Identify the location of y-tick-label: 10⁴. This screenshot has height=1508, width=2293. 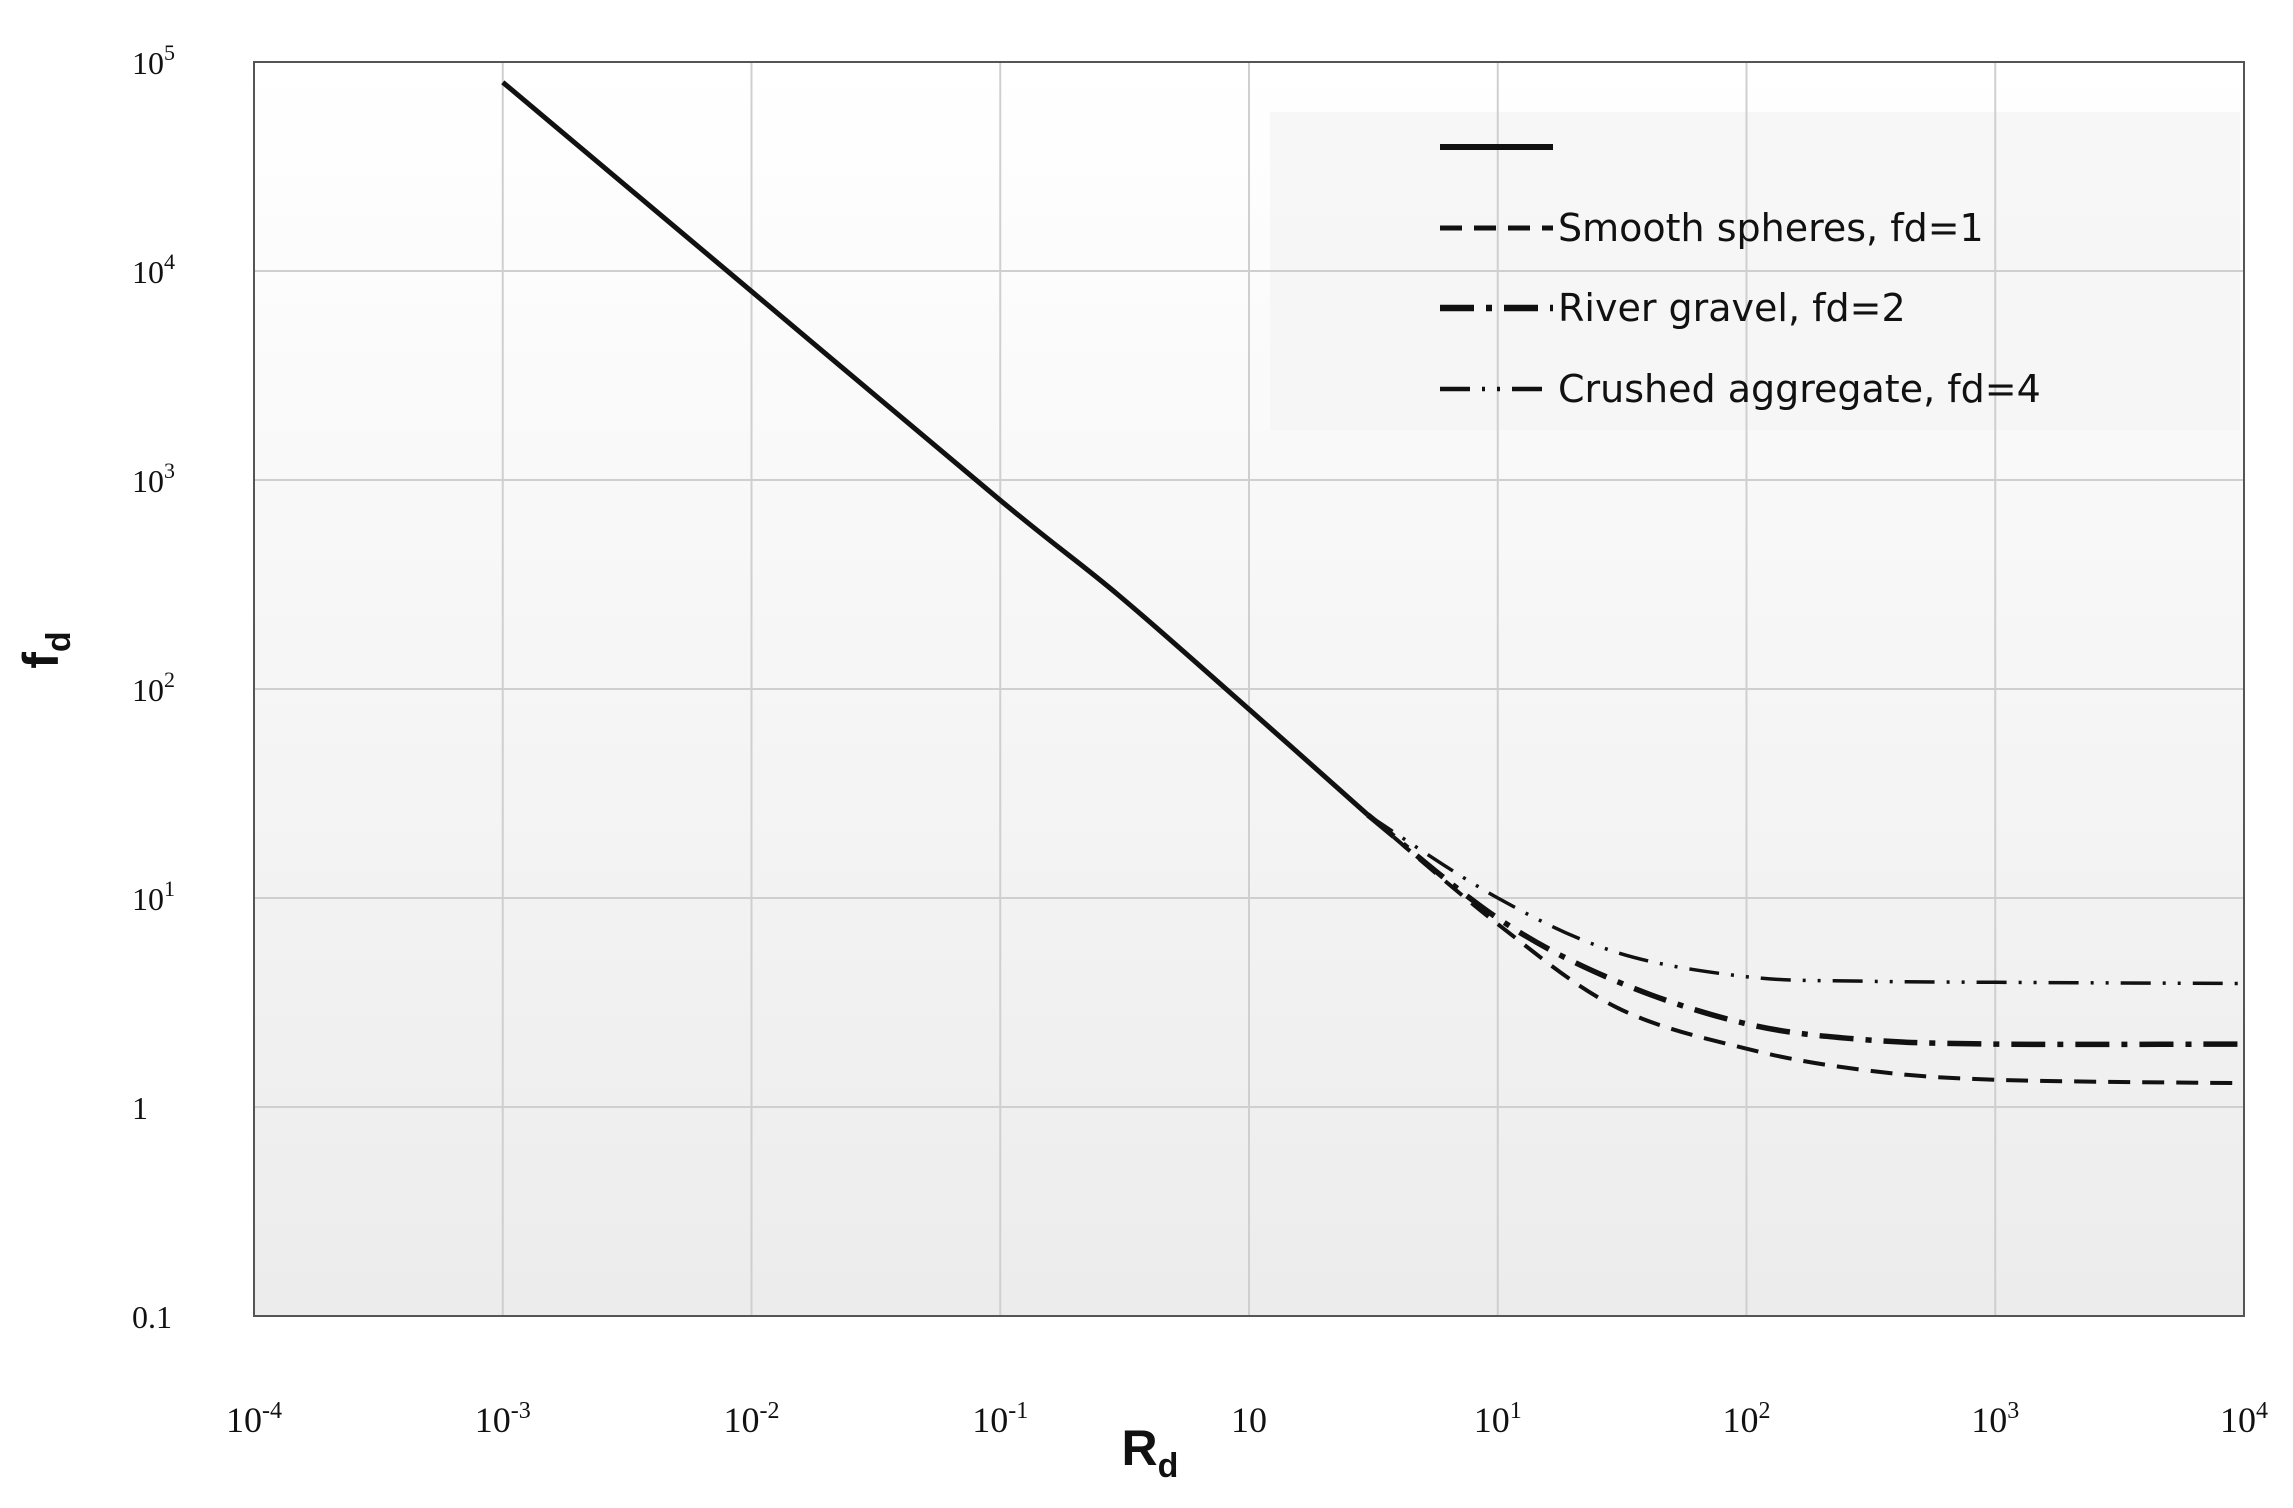
(153, 269).